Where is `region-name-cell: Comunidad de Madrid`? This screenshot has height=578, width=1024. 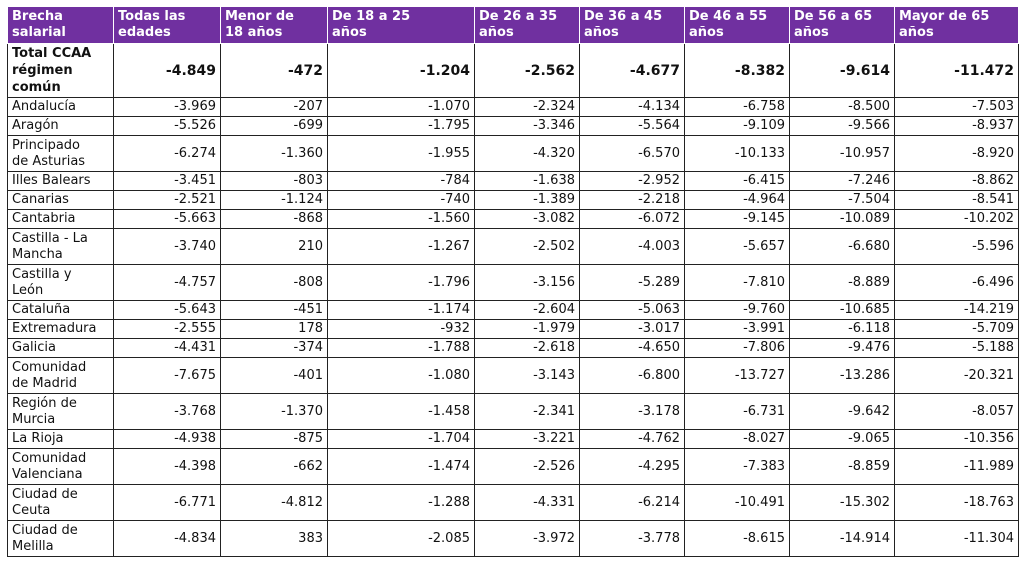 region-name-cell: Comunidad de Madrid is located at coordinates (60, 375).